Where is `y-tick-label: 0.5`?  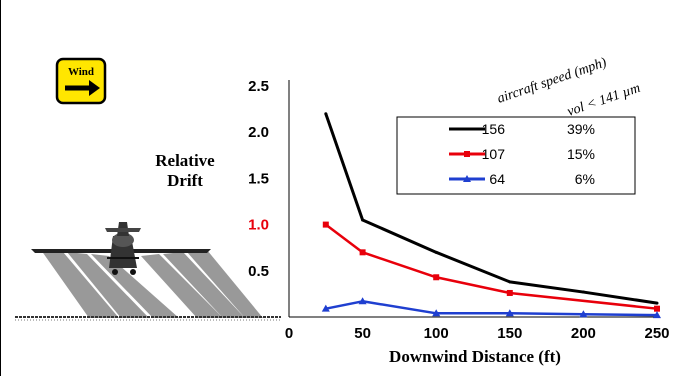 y-tick-label: 0.5 is located at coordinates (258, 271).